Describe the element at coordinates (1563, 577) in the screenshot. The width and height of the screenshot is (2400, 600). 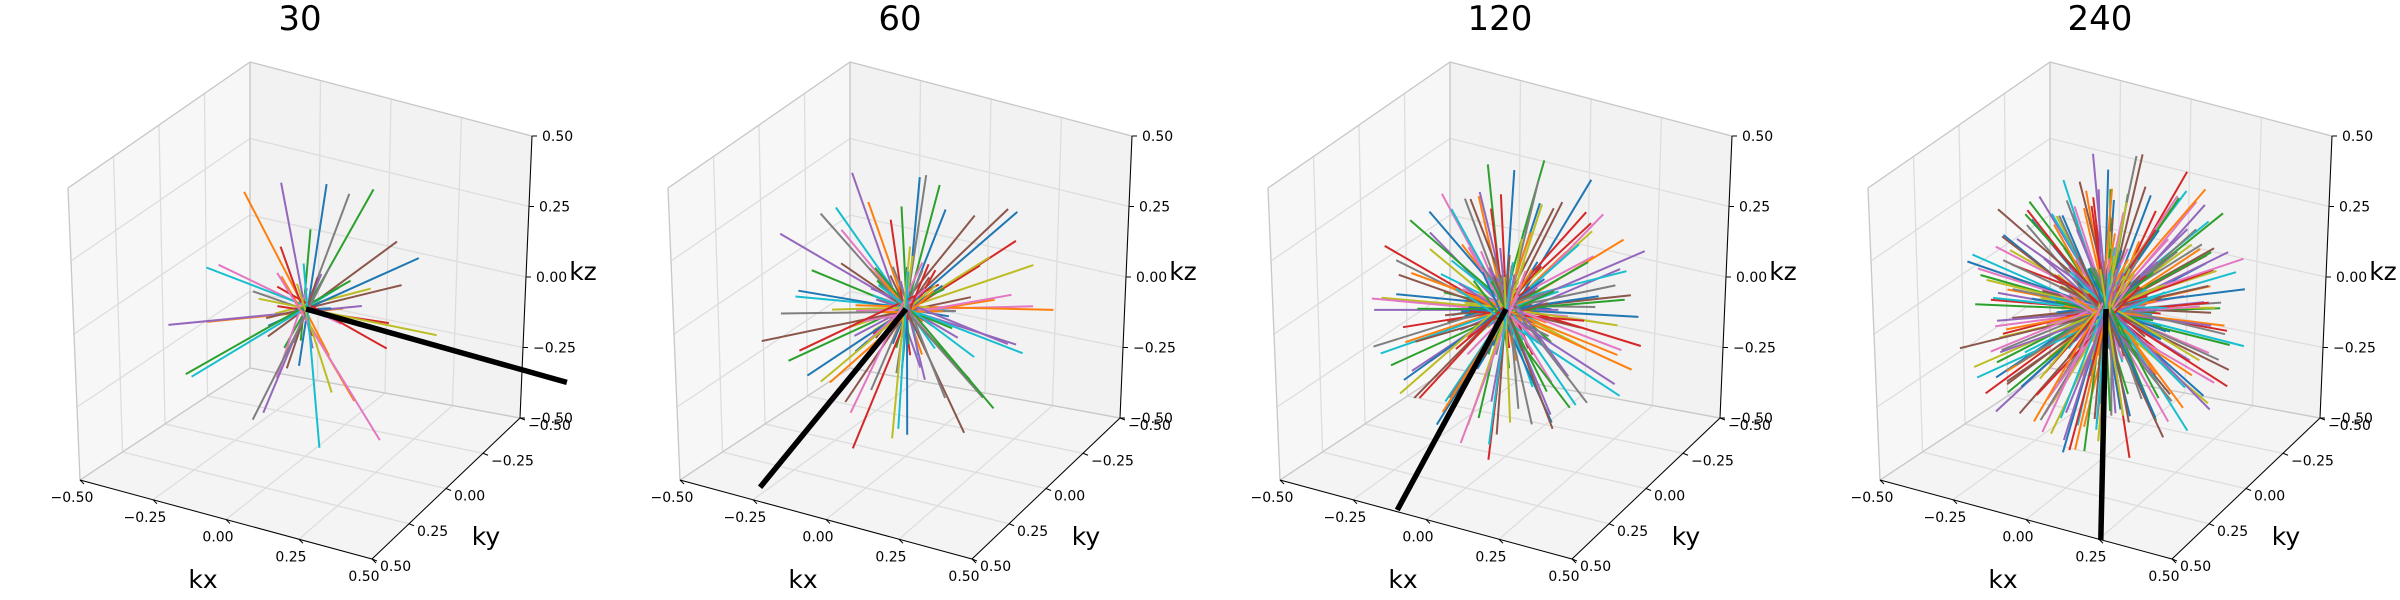
I see `x-tick-label: 0.50` at that location.